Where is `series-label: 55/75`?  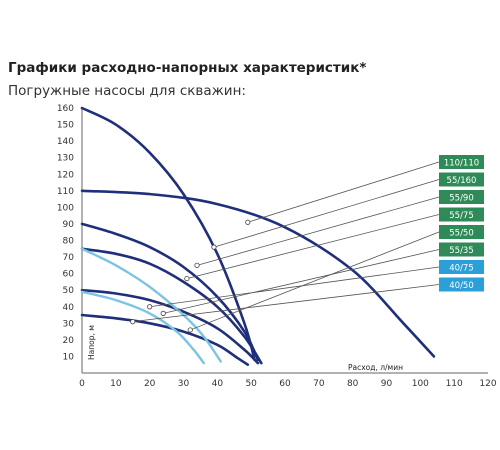
series-label: 55/75 is located at coordinates (461, 216).